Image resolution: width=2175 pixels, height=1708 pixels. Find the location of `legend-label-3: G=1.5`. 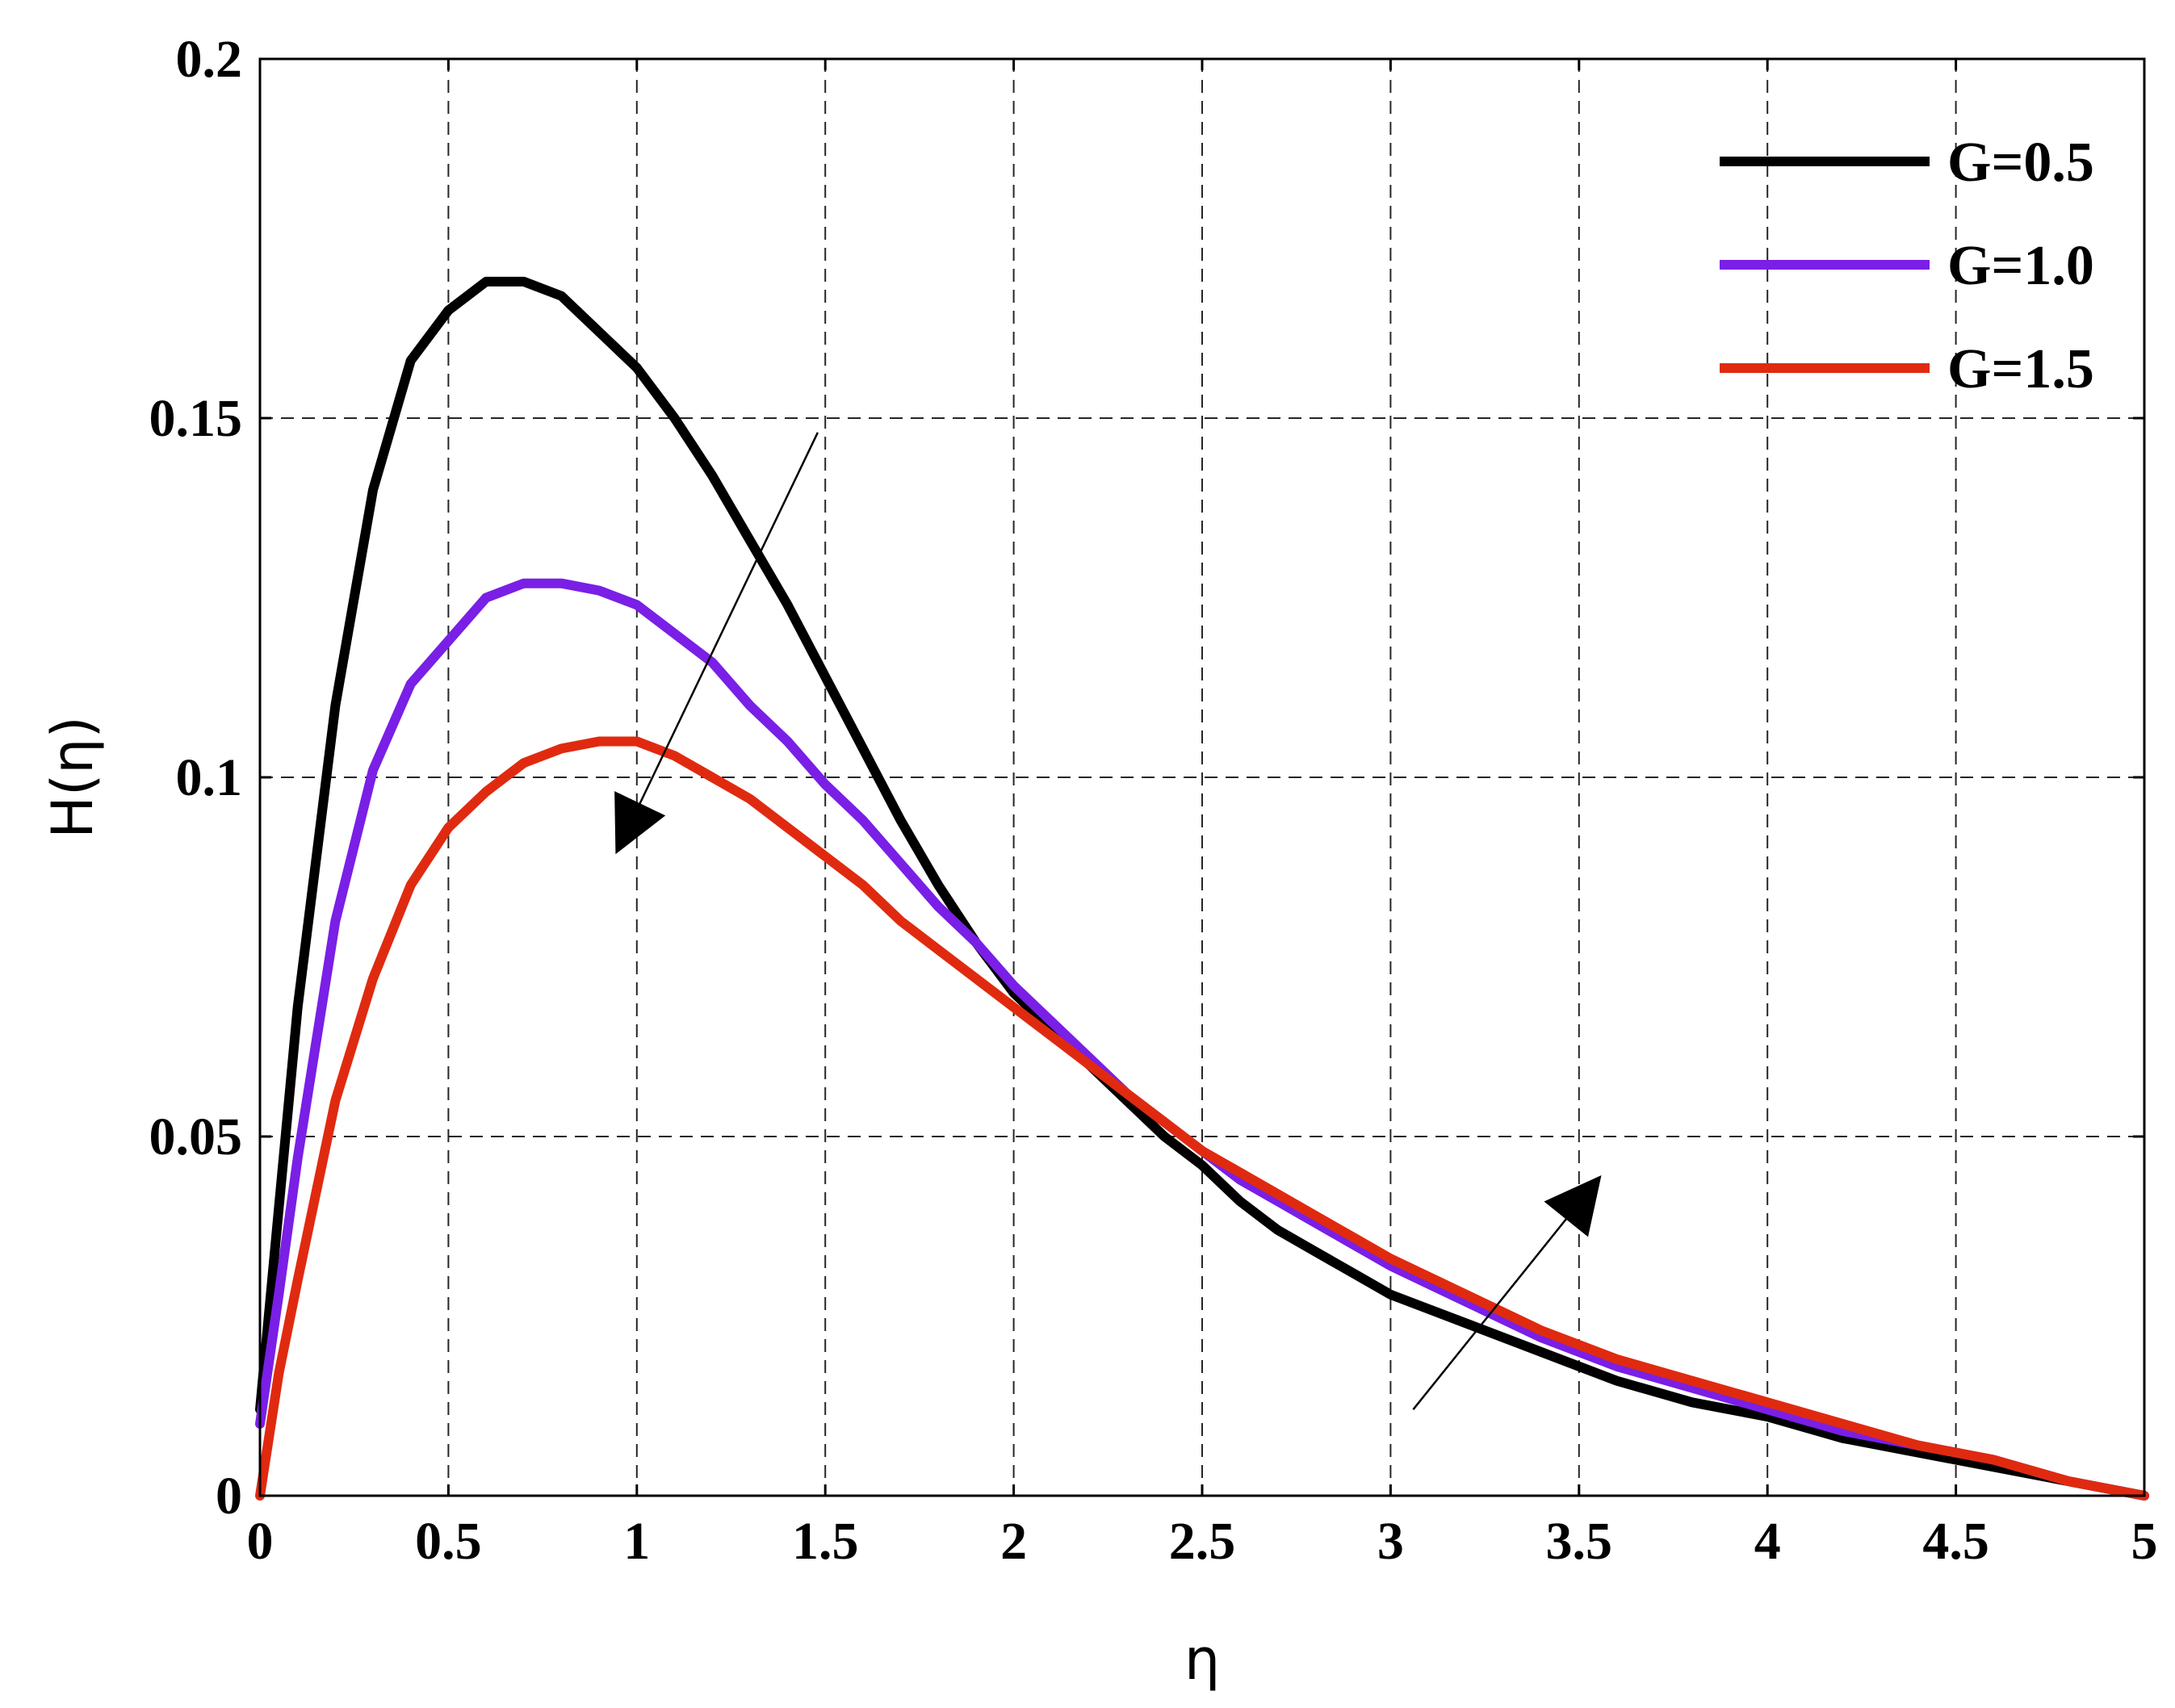

legend-label-3: G=1.5 is located at coordinates (2020, 369).